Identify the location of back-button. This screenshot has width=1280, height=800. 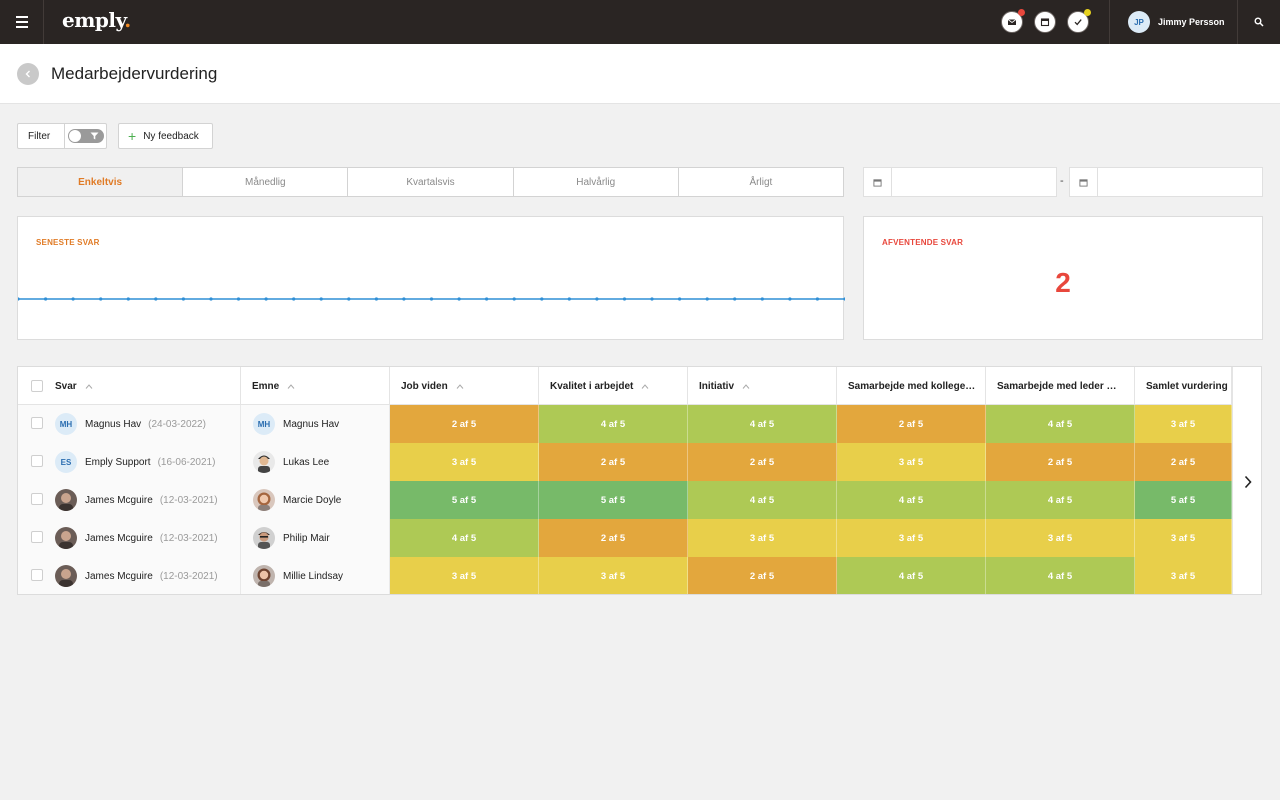
(28, 74).